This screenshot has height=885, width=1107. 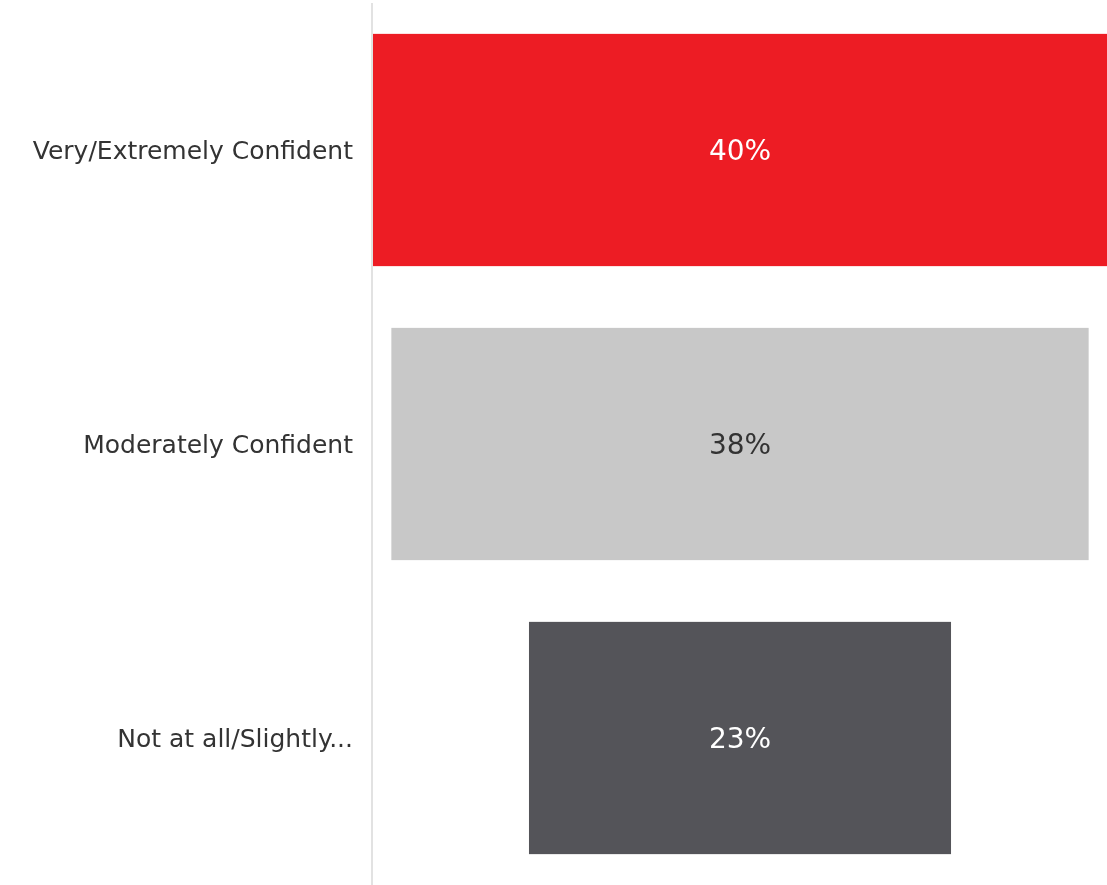 I want to click on data-label: 23%, so click(x=740, y=738).